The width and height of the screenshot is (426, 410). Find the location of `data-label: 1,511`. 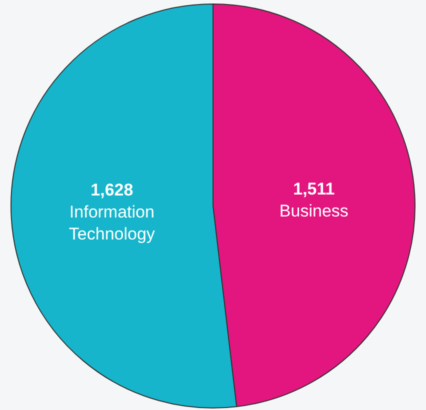

data-label: 1,511 is located at coordinates (314, 189).